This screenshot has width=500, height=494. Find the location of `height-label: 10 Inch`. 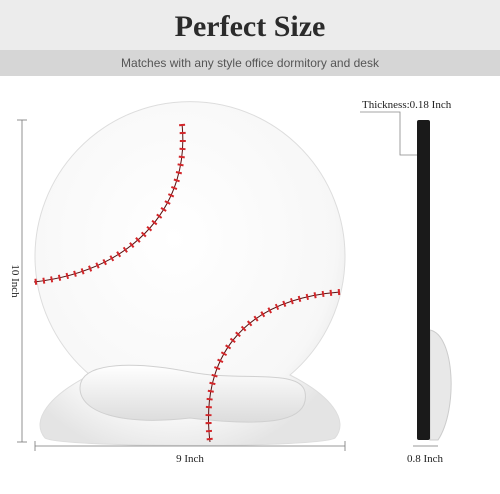

height-label: 10 Inch is located at coordinates (15, 281).